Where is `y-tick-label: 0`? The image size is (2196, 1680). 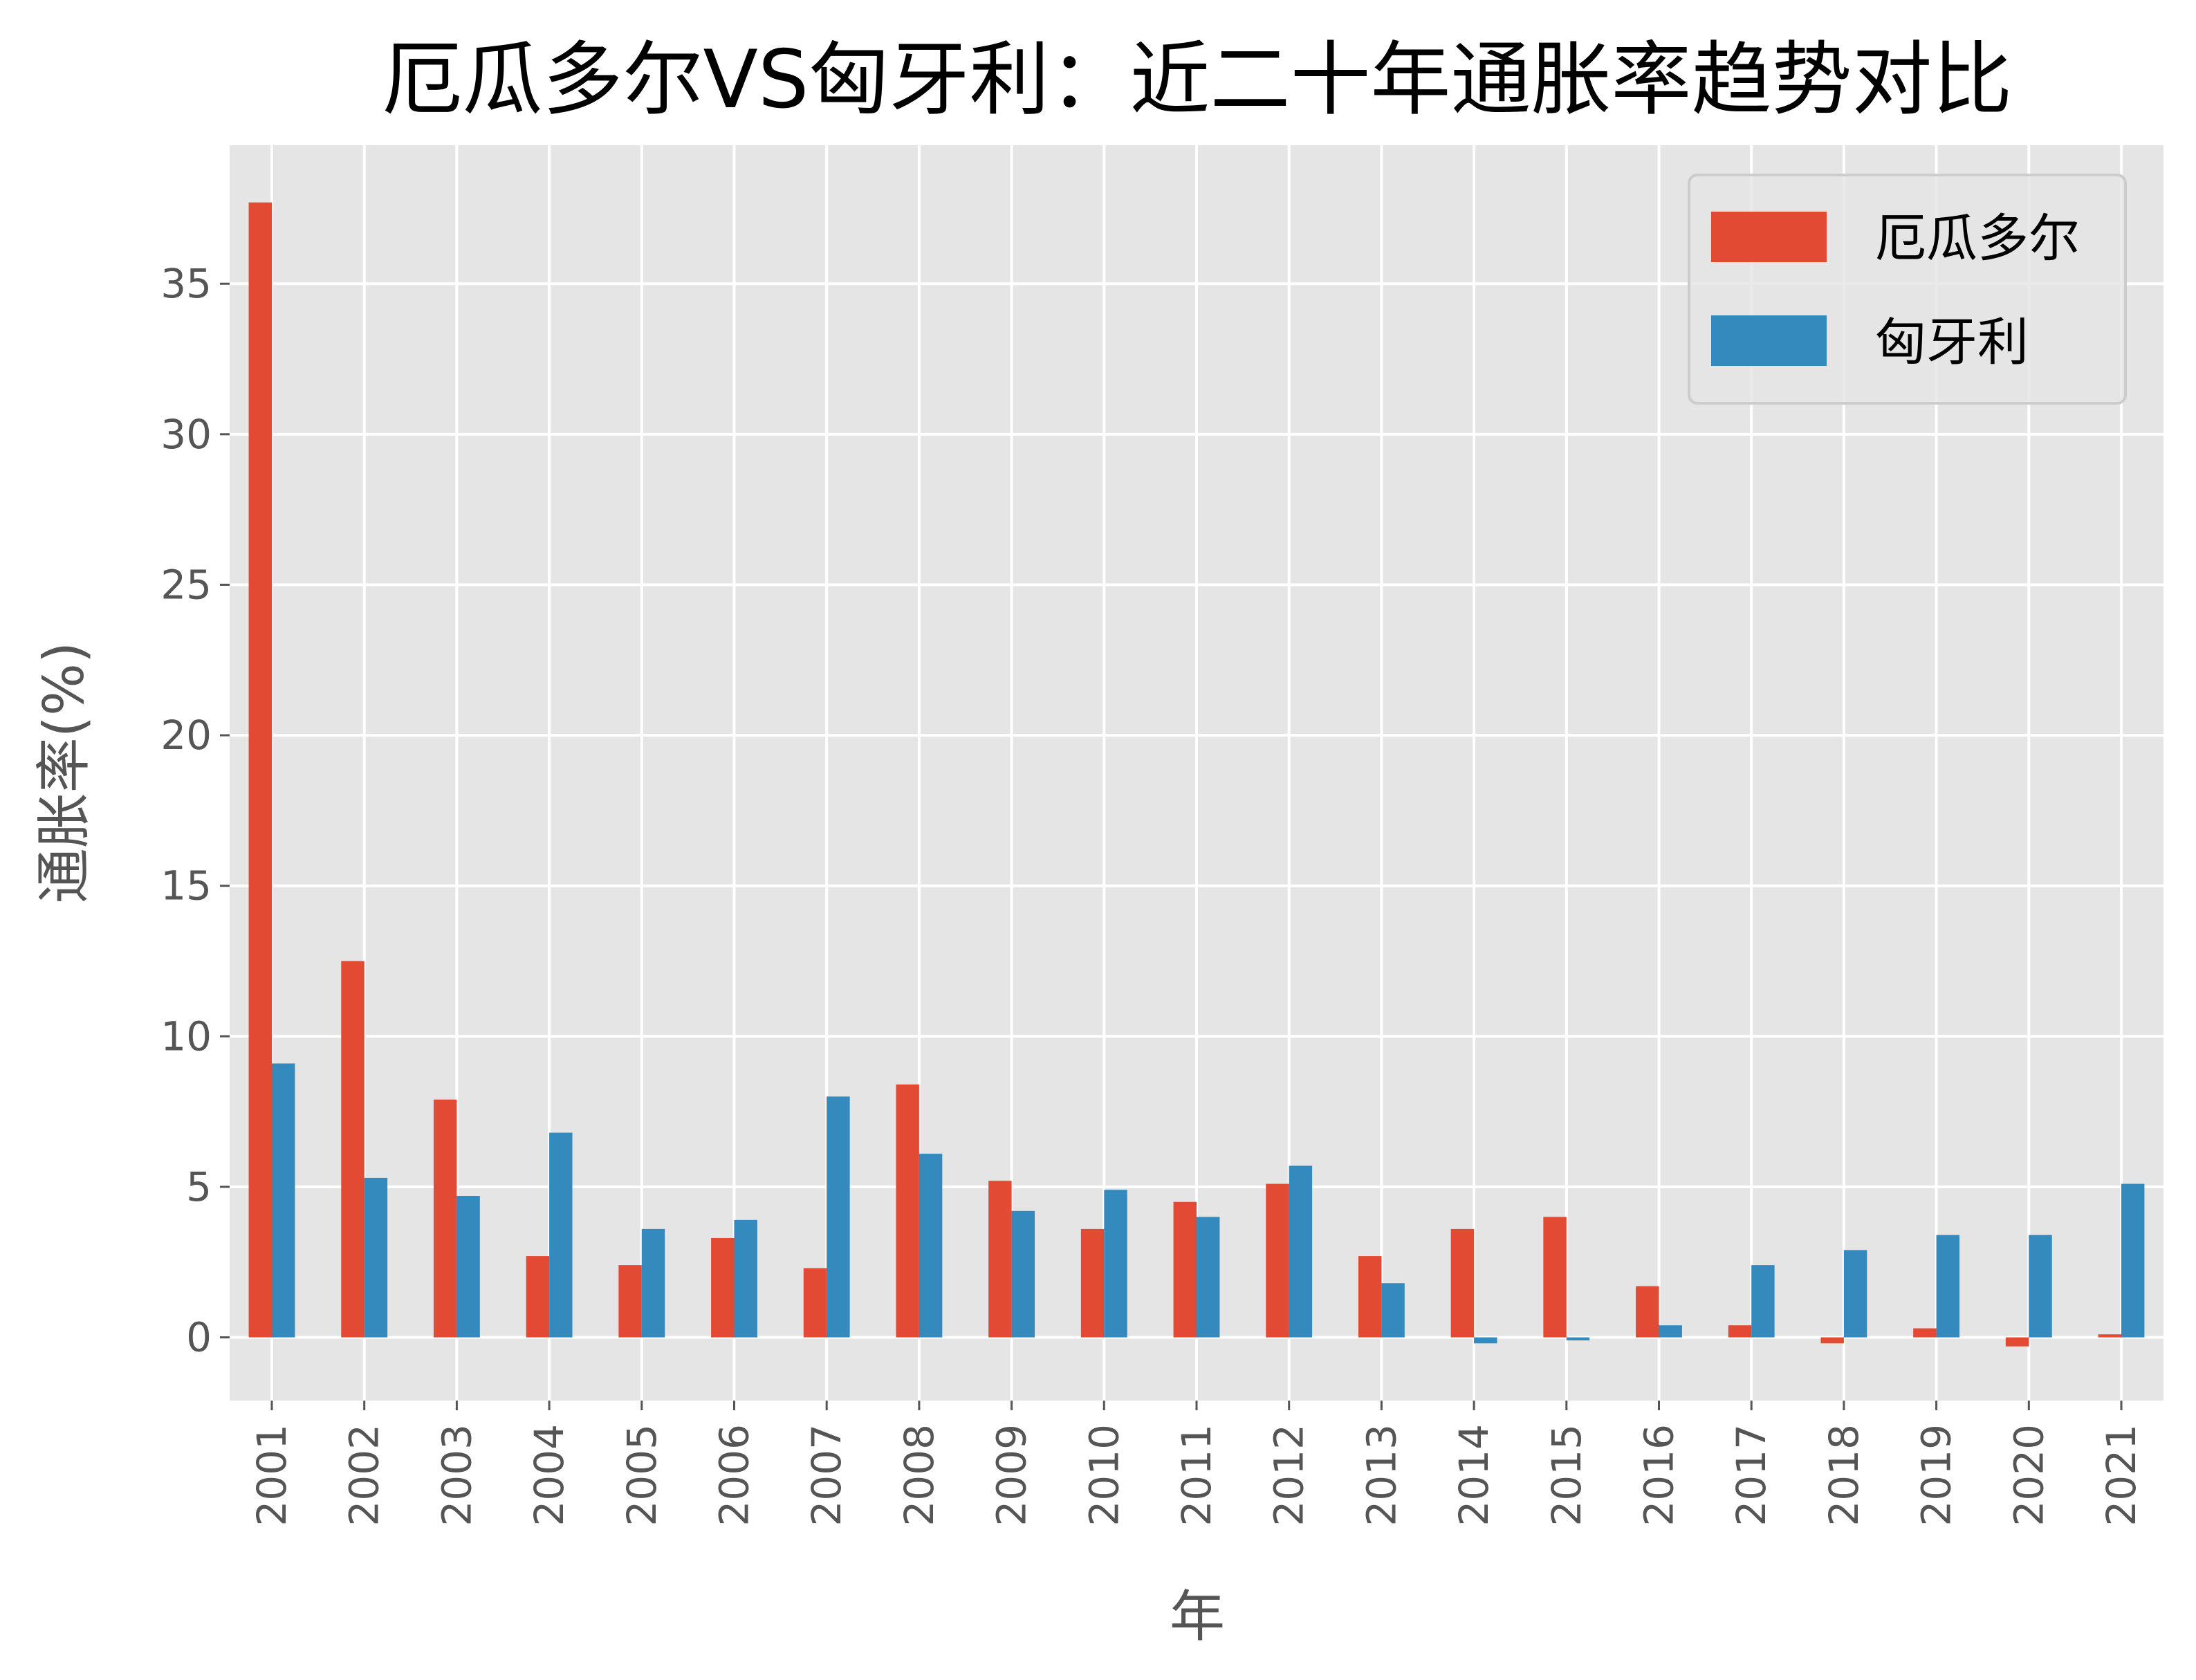 y-tick-label: 0 is located at coordinates (199, 1337).